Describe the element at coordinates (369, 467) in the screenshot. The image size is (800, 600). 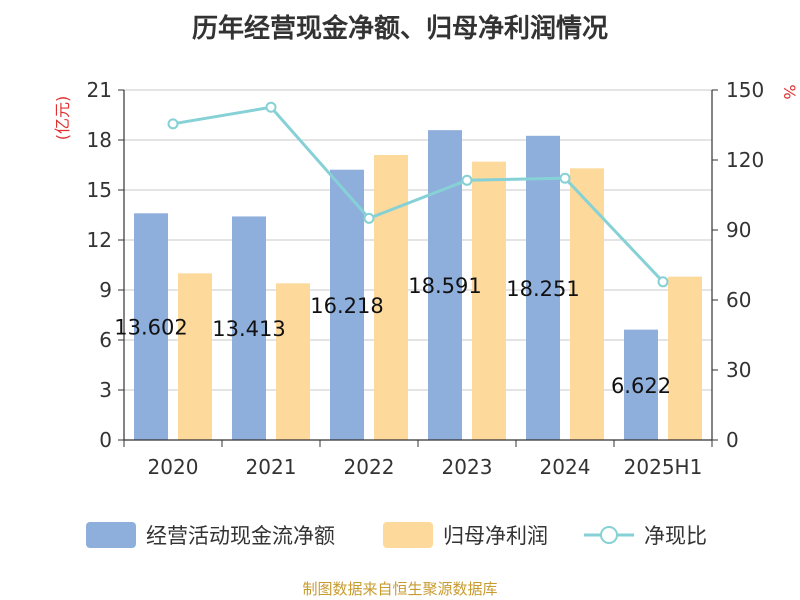
I see `x-tick-label: 2022` at that location.